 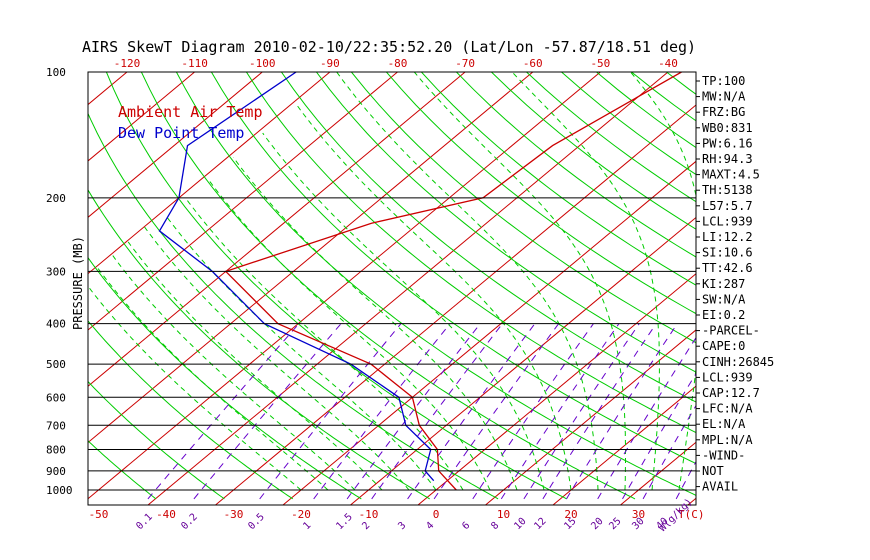 What do you see at coordinates (691, 514) in the screenshot?
I see `x-axis-label: T(C)` at bounding box center [691, 514].